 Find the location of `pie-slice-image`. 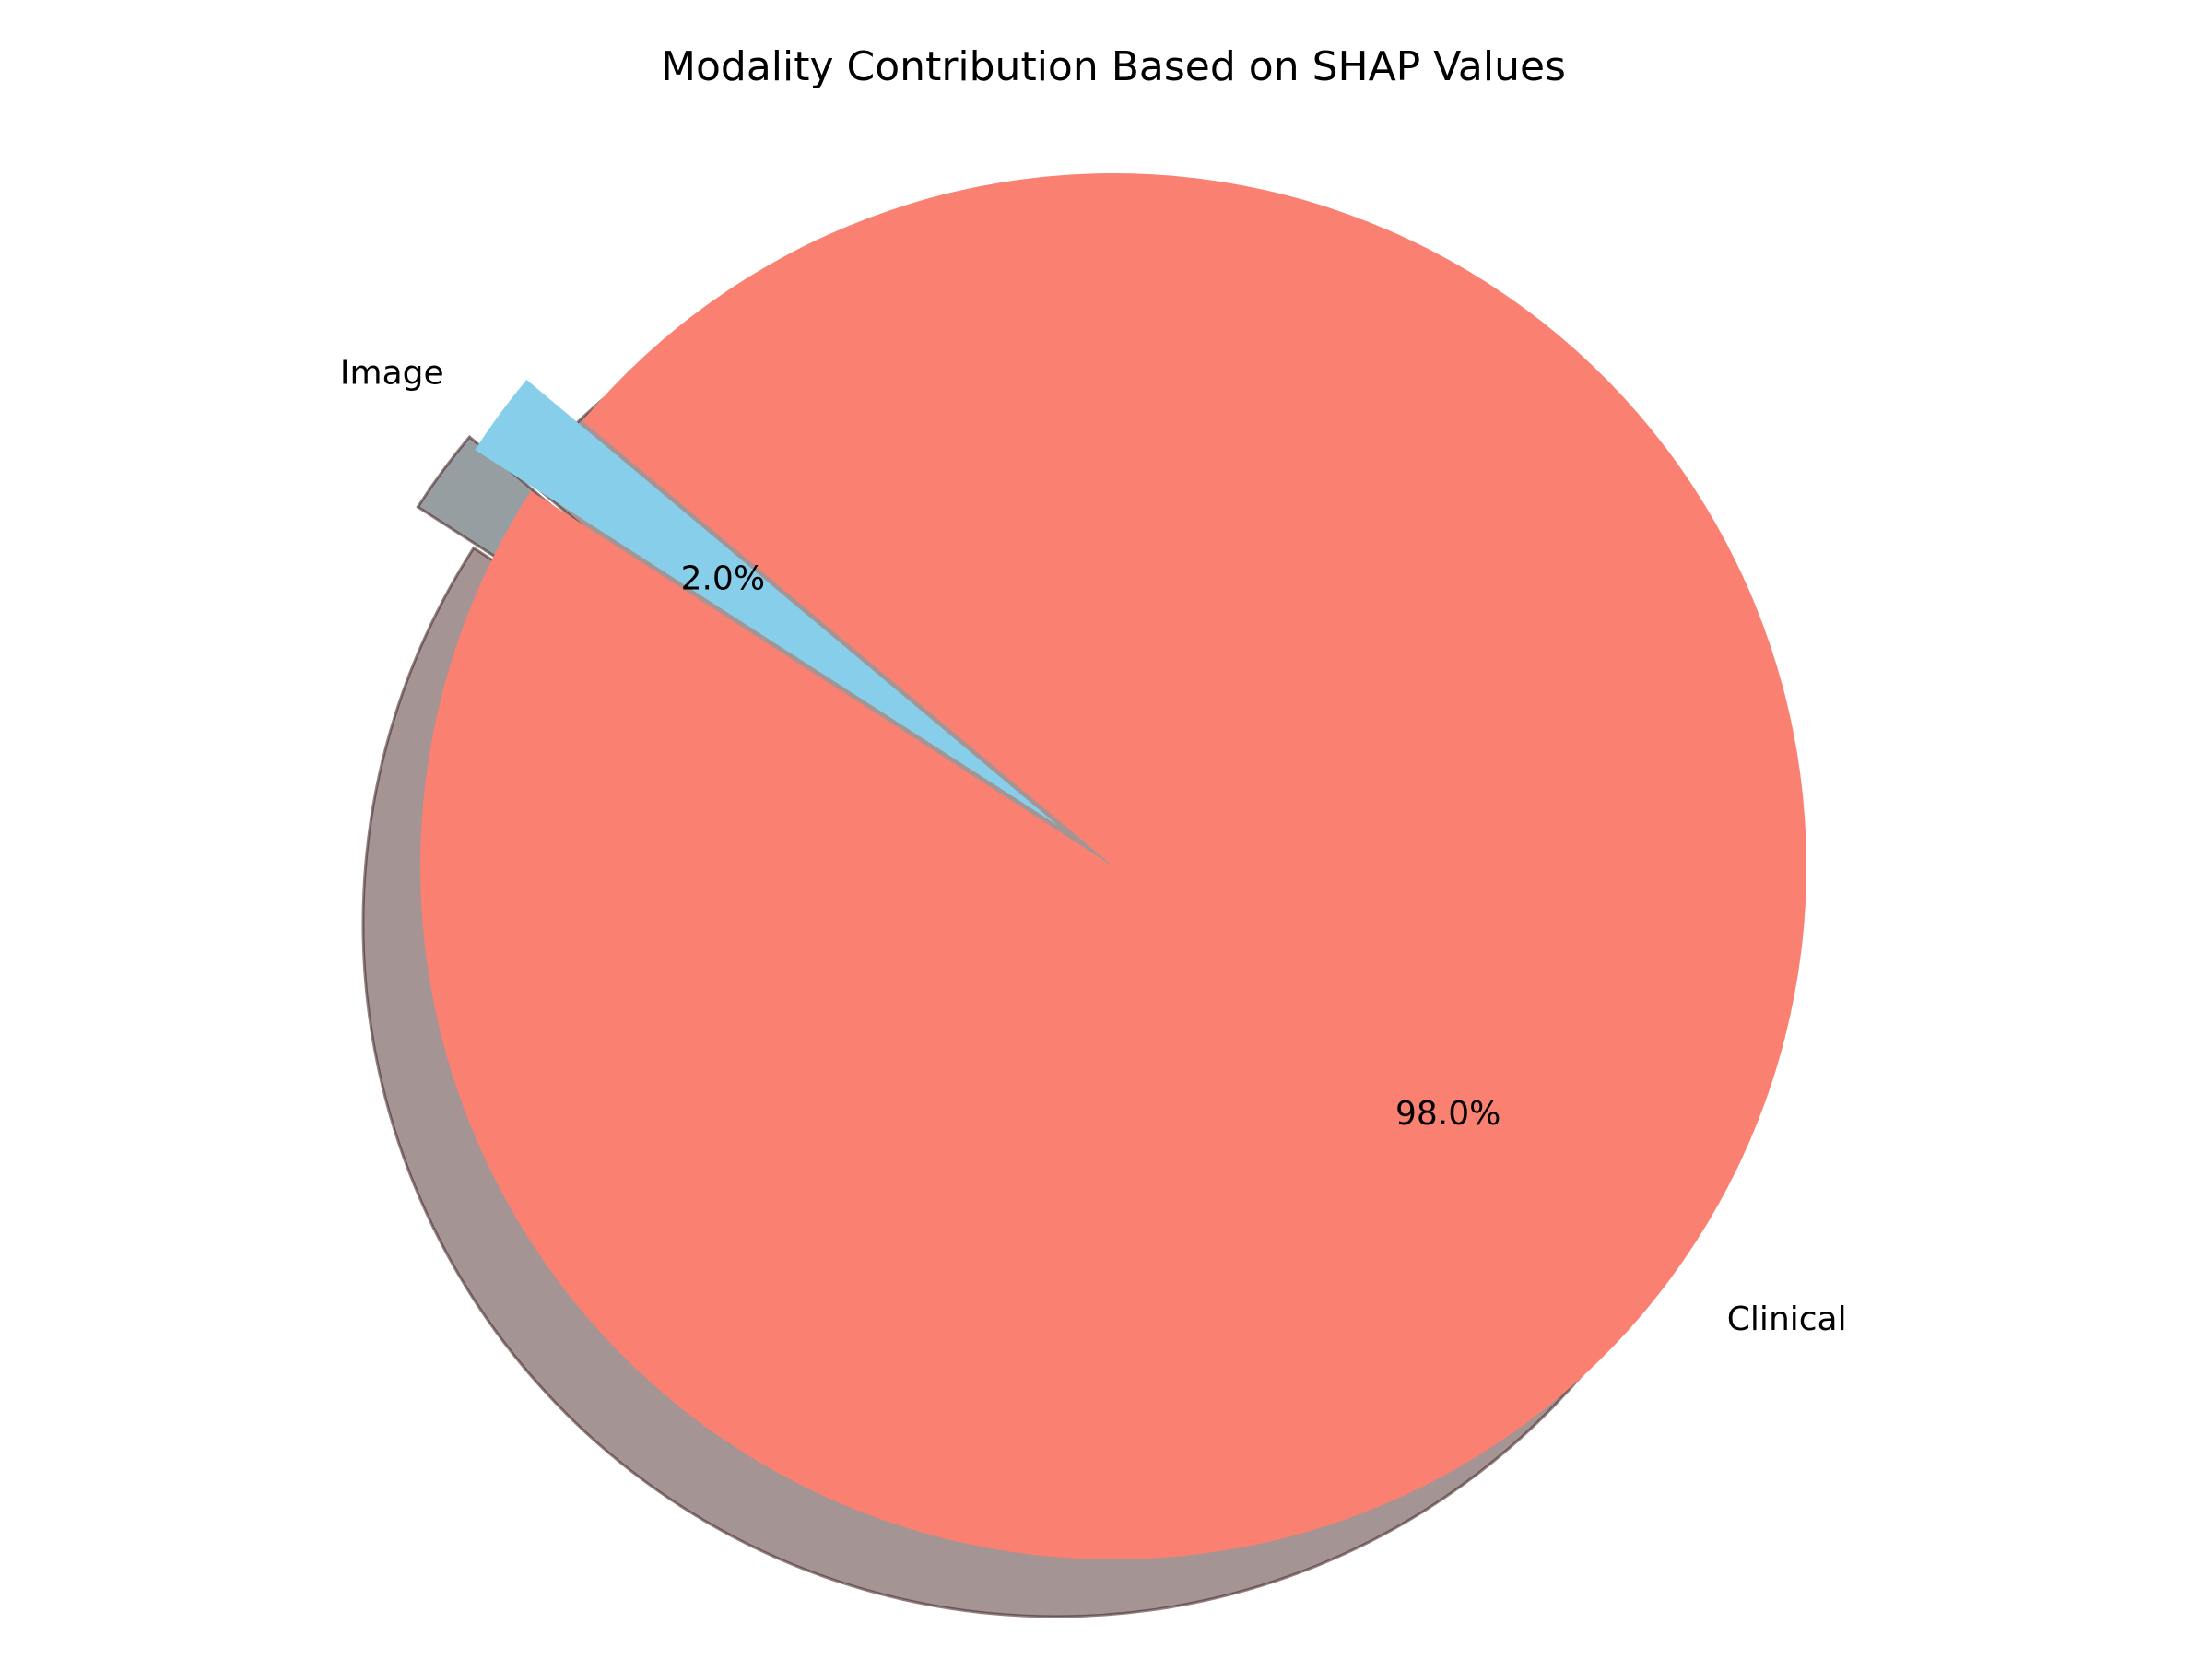

pie-slice-image is located at coordinates (766, 602).